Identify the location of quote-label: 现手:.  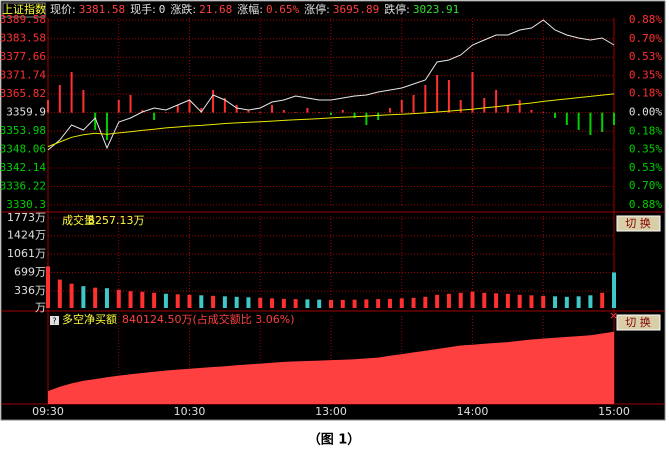
(143, 9).